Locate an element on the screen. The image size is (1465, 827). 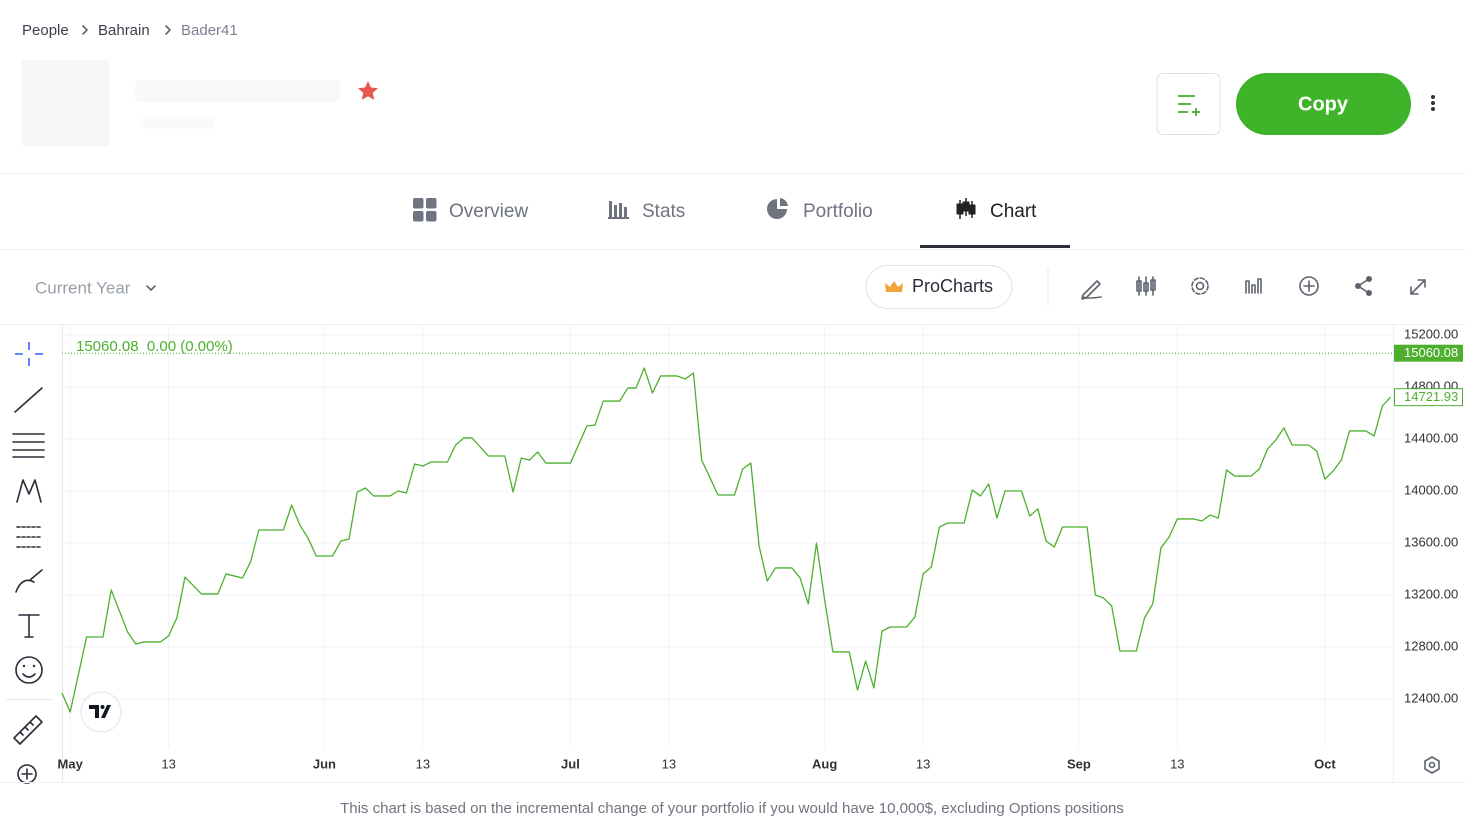
tab: Overview is located at coordinates (488, 211).